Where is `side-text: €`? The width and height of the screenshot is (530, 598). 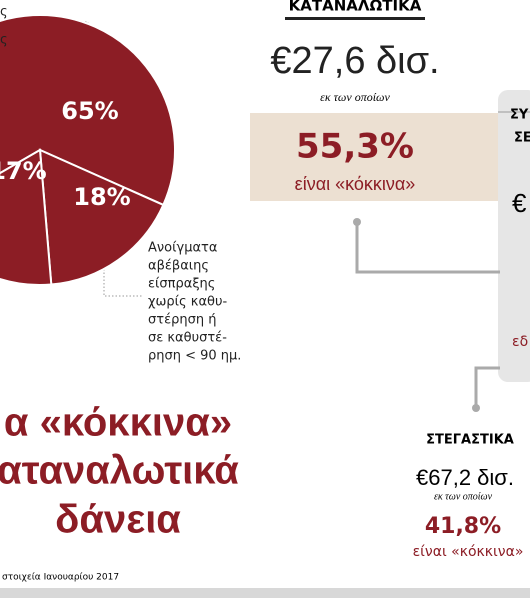
side-text: € is located at coordinates (519, 203).